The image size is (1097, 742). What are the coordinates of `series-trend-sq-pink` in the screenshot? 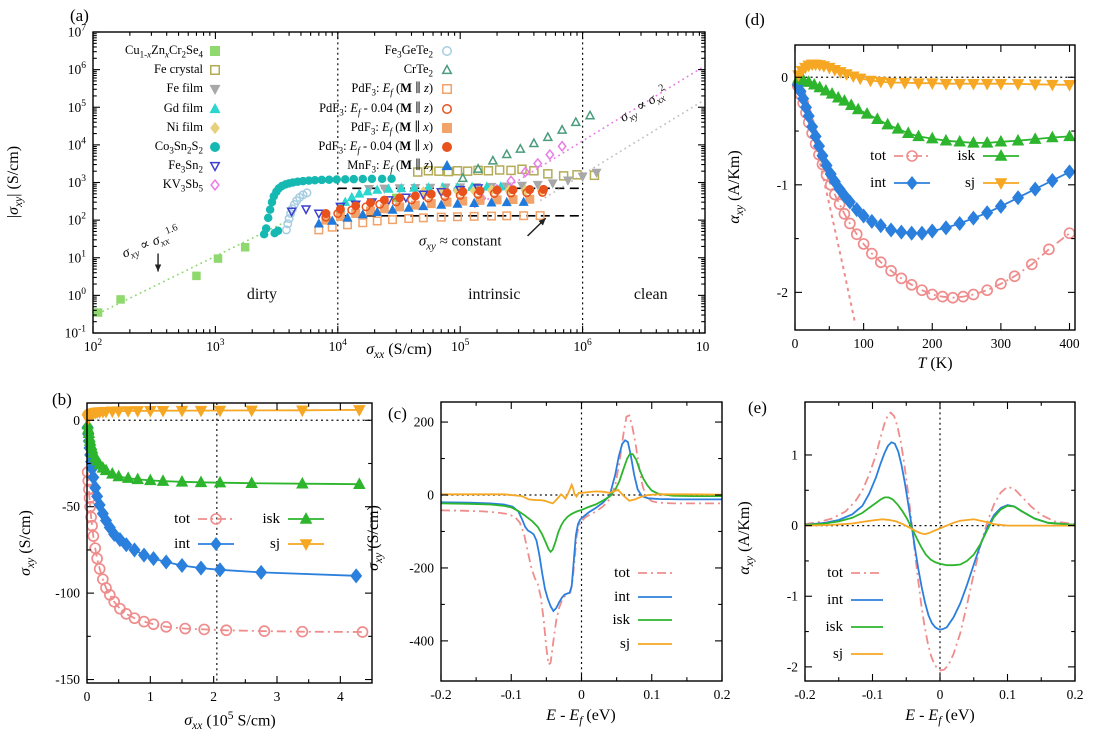 It's located at (589, 137).